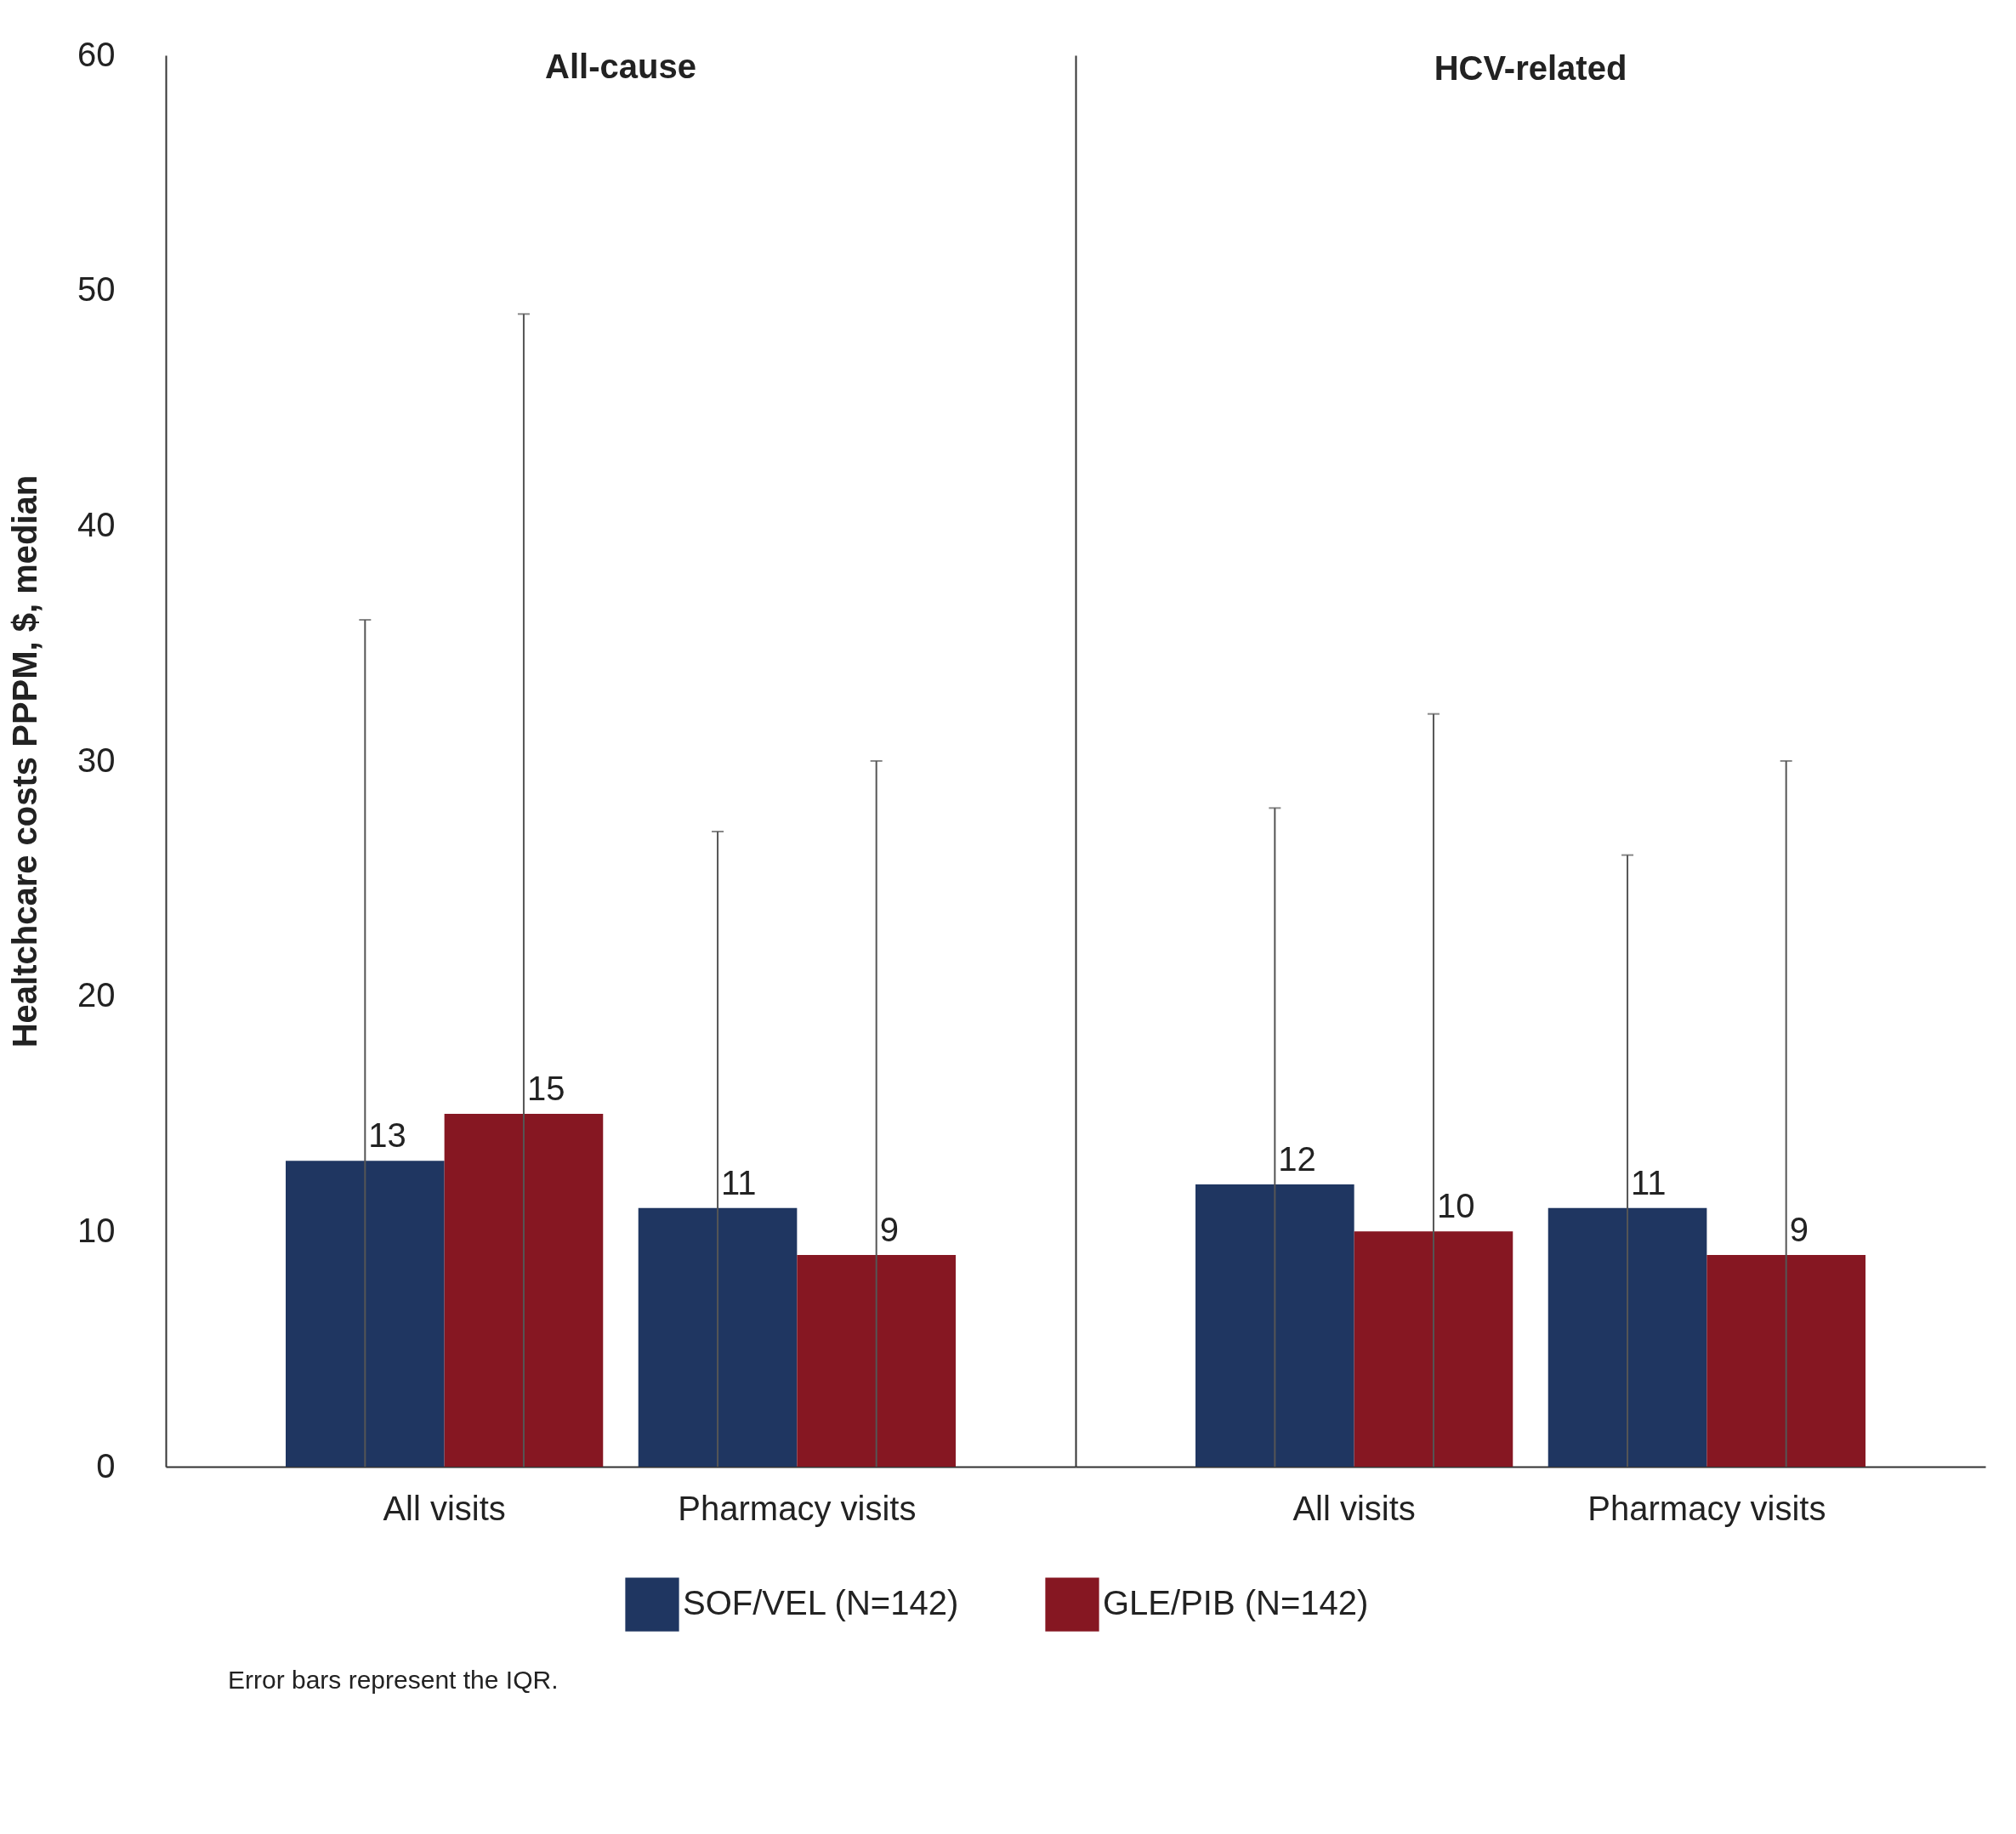 The width and height of the screenshot is (2016, 1834). I want to click on data-label: 15, so click(545, 1088).